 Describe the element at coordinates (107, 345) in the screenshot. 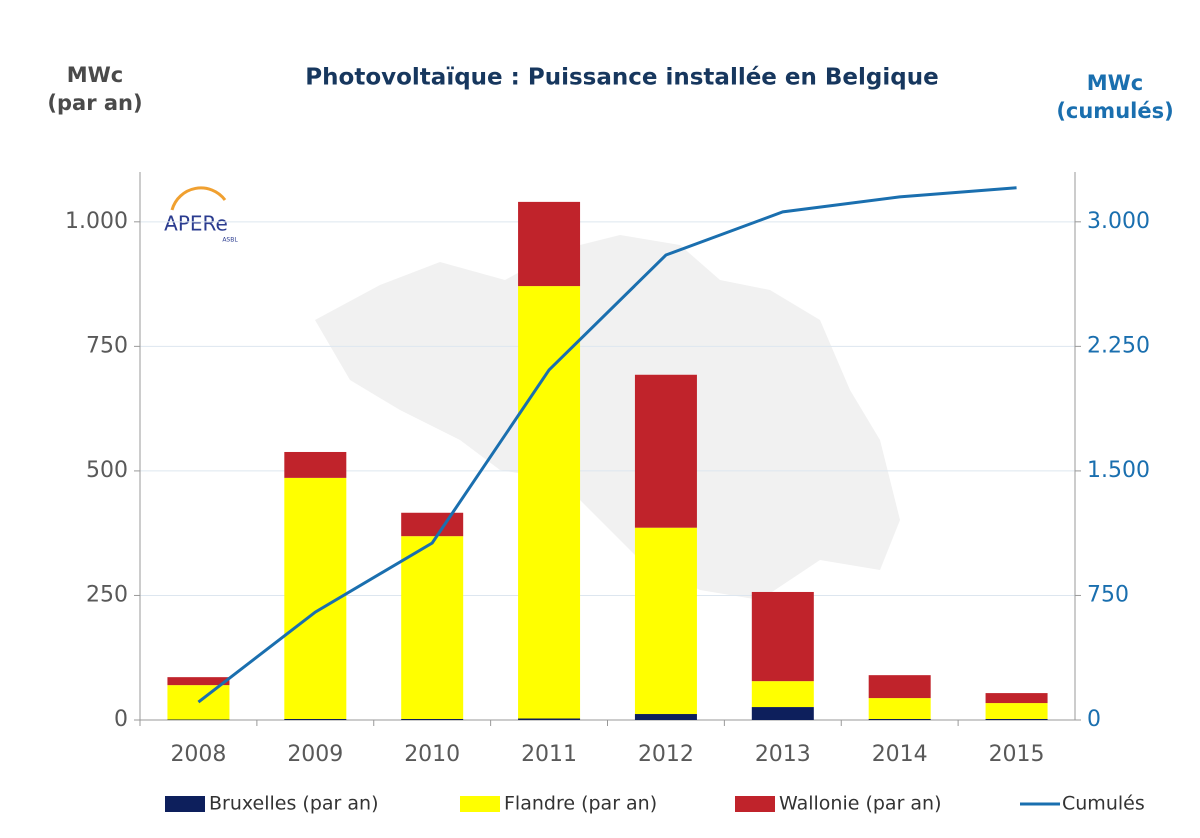

I see `y-tick-label: 750` at that location.